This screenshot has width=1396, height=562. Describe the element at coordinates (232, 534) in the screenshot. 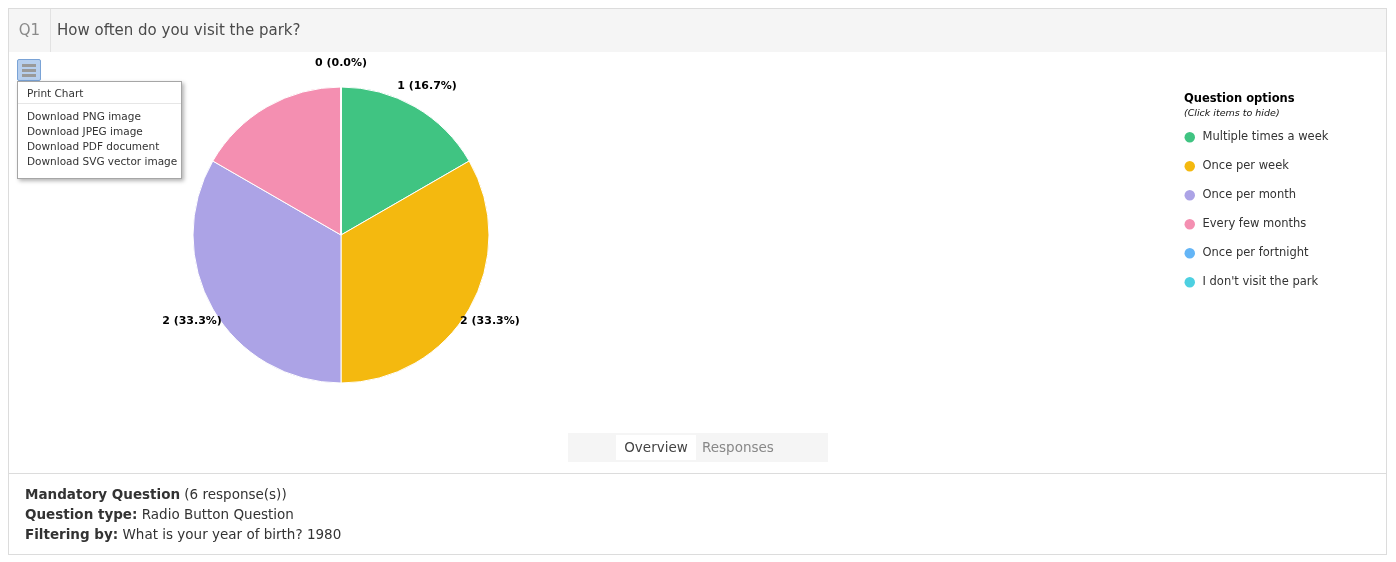

I see `text: What is your year of birth? 1980` at that location.